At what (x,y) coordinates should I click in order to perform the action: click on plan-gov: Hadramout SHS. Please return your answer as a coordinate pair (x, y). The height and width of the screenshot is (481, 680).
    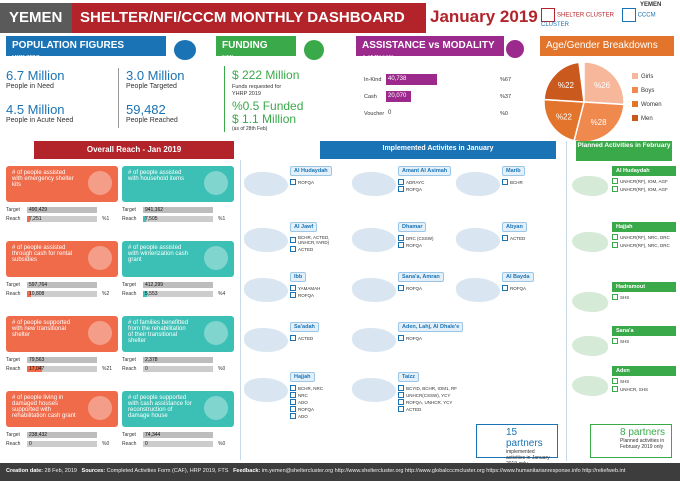
    Looking at the image, I should click on (624, 297).